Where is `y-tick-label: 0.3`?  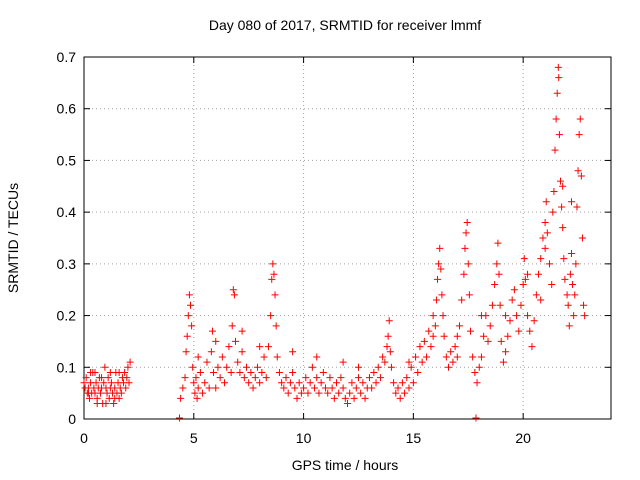
y-tick-label: 0.3 is located at coordinates (67, 264).